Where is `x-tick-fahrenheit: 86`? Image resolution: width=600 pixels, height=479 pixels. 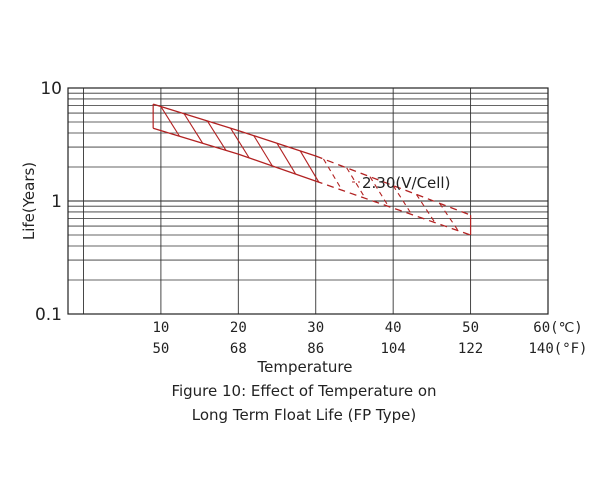 x-tick-fahrenheit: 86 is located at coordinates (315, 349).